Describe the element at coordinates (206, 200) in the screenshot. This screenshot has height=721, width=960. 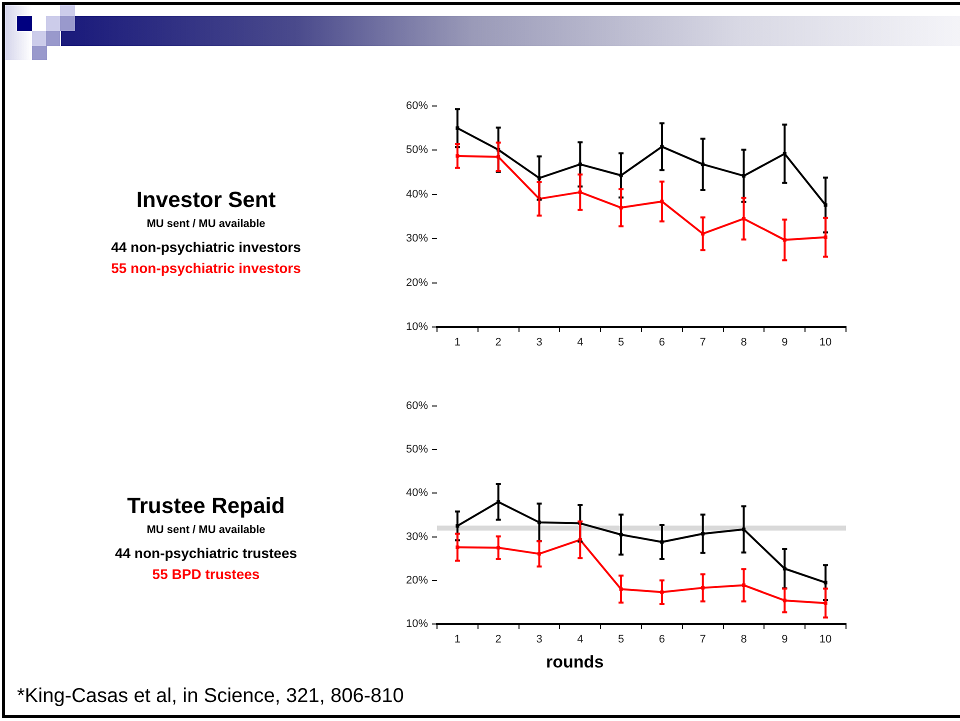
I see `text: Investor Sent` at that location.